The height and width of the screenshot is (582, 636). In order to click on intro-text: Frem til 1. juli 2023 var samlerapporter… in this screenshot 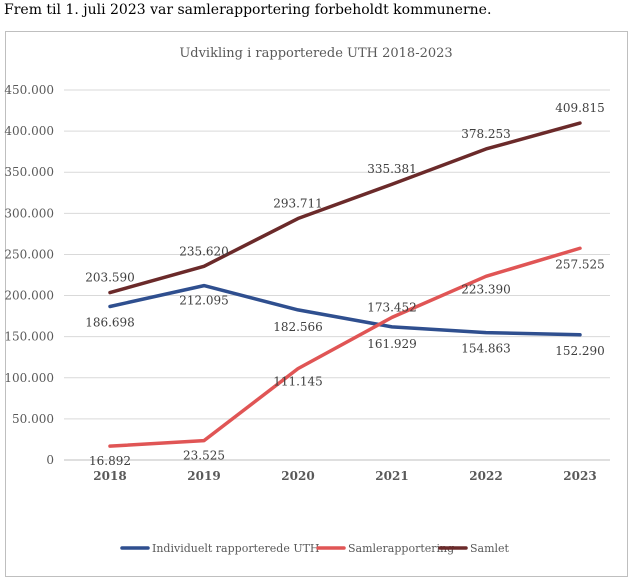, I will do `click(248, 10)`.